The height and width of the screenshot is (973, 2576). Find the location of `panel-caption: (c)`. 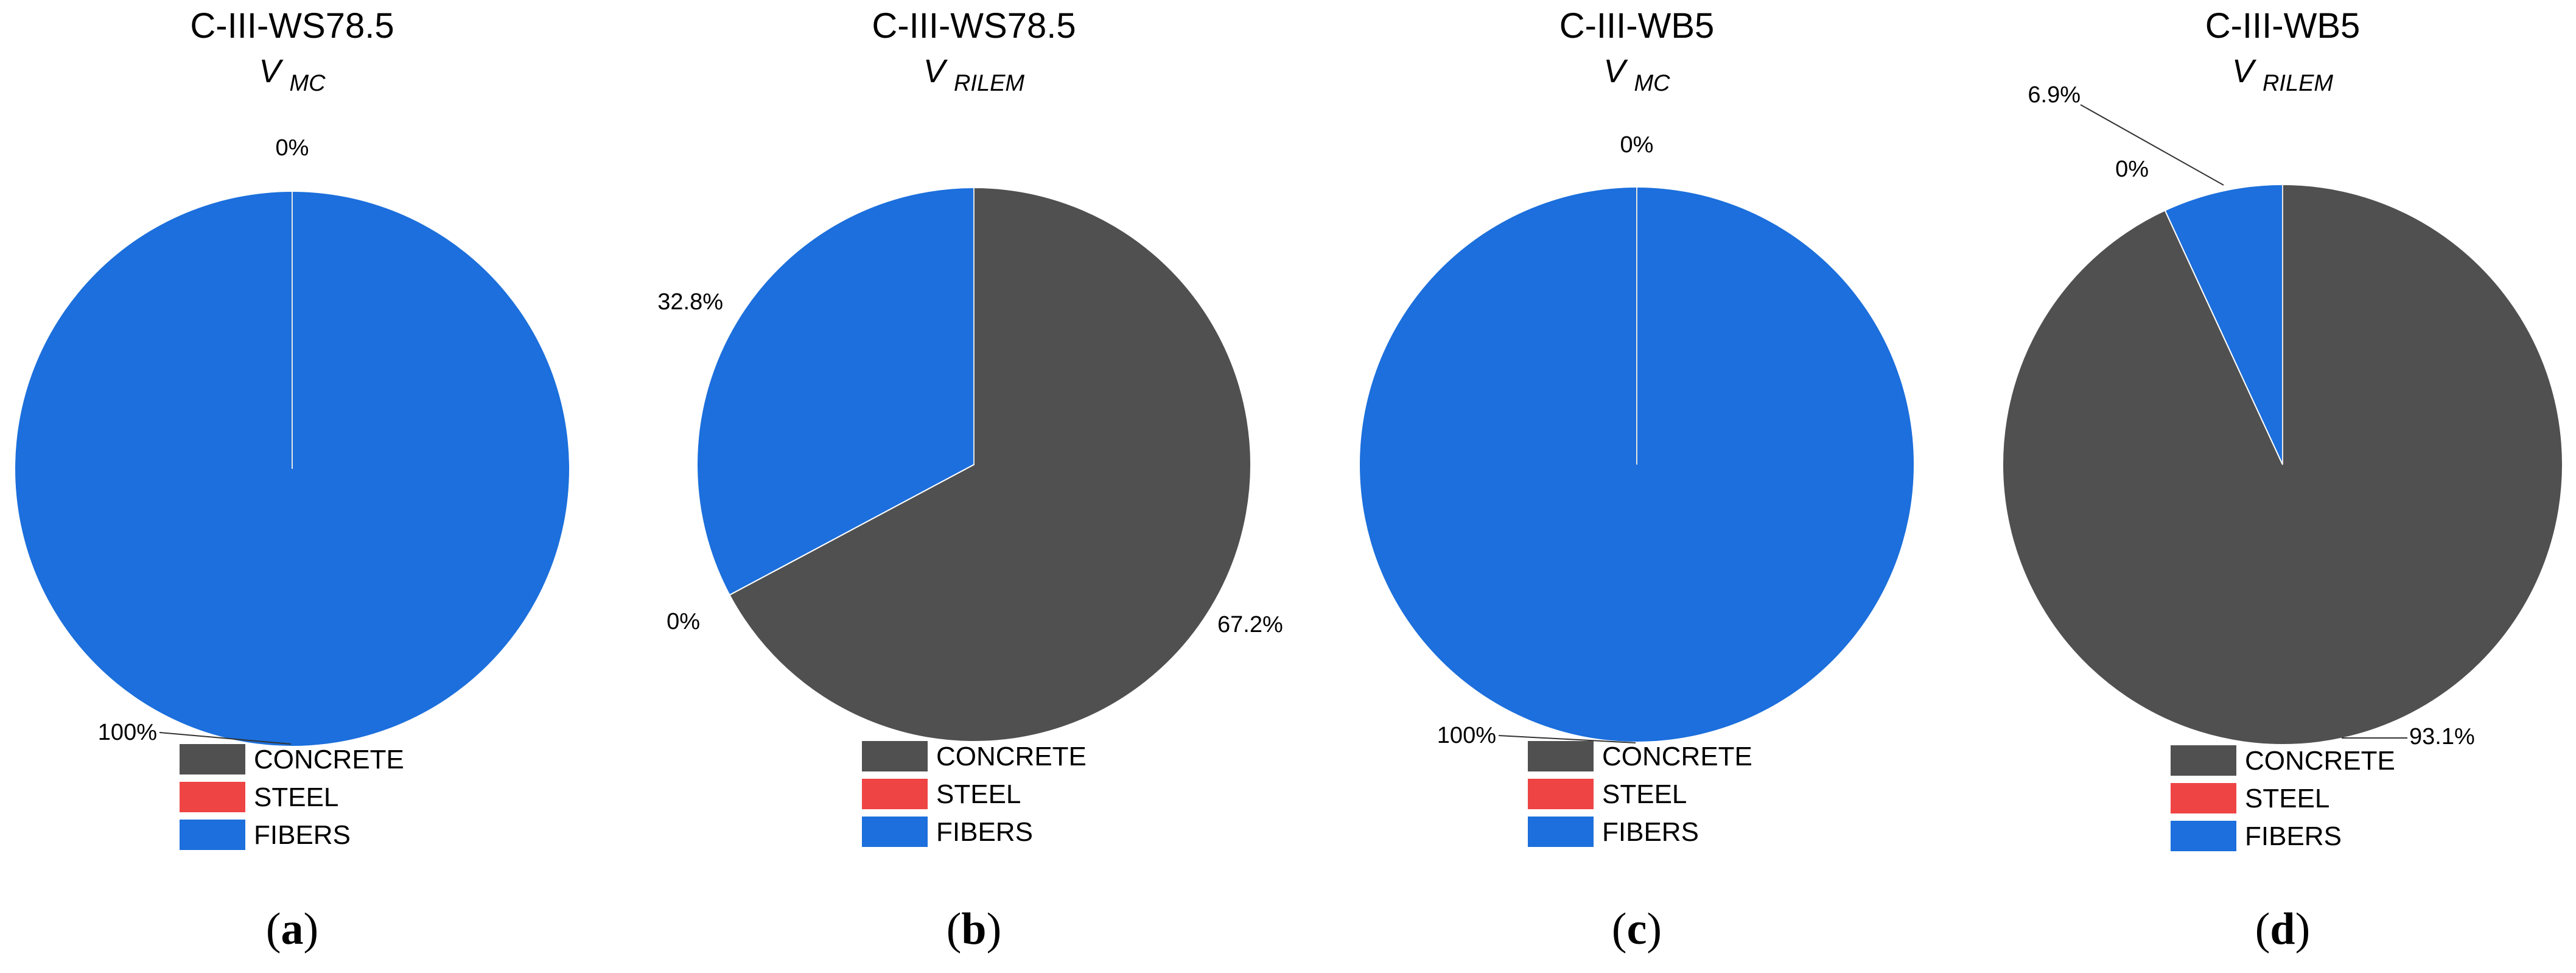

panel-caption: (c) is located at coordinates (1637, 929).